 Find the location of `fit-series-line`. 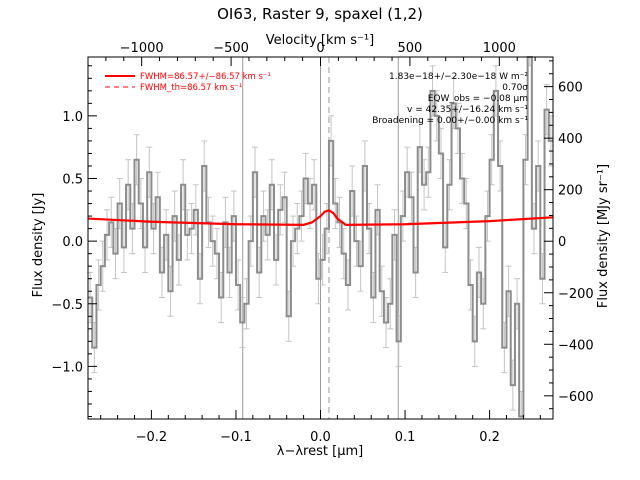

fit-series-line is located at coordinates (320, 217).